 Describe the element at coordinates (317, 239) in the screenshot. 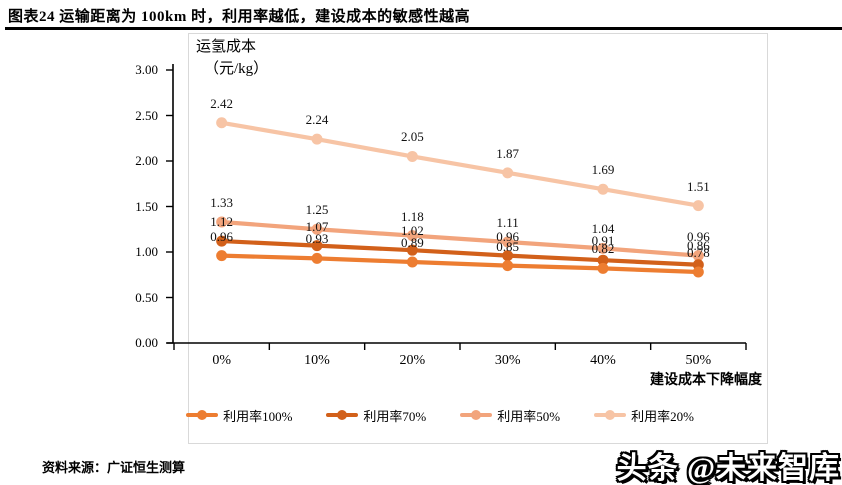

I see `data-point-label-利用率100%: 0.93` at that location.